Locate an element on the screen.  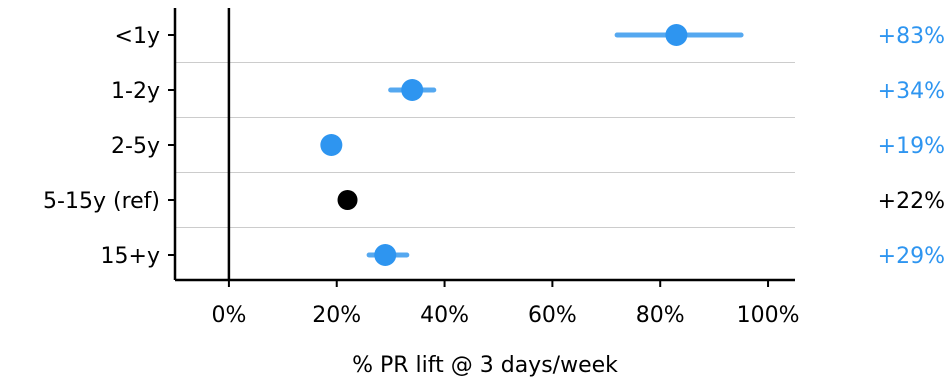
category-labels: <1y 1-2y 2-5y 5-15y (ref) 15+y is located at coordinates (109, 146).